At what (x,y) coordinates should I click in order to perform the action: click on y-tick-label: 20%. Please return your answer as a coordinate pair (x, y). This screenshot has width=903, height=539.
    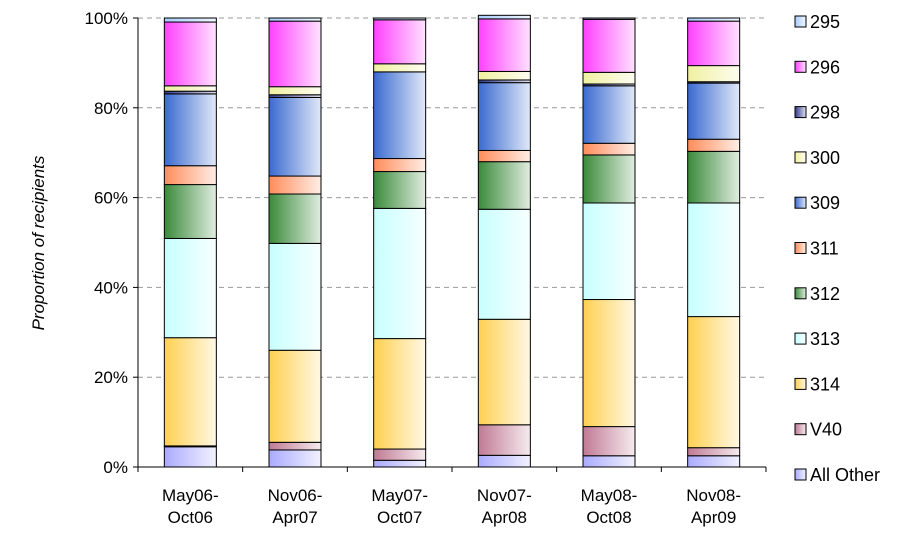
    Looking at the image, I should click on (111, 377).